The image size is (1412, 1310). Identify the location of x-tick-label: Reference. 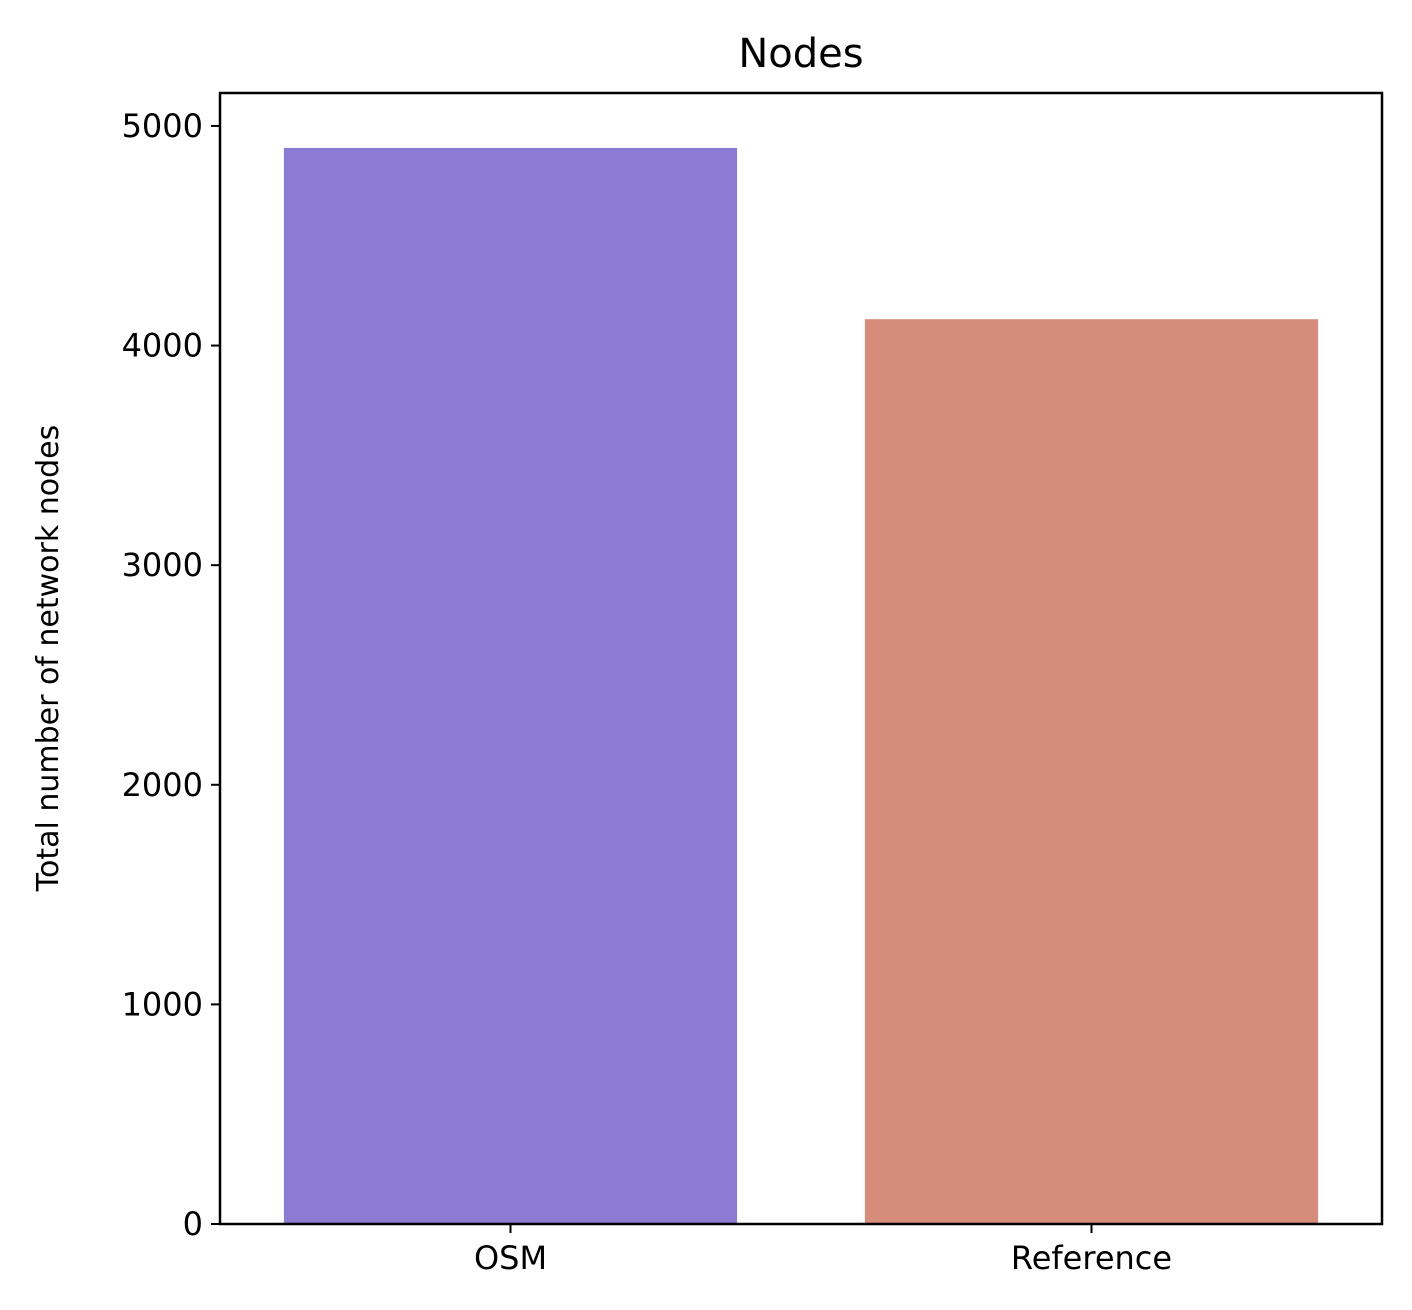
(1091, 1258).